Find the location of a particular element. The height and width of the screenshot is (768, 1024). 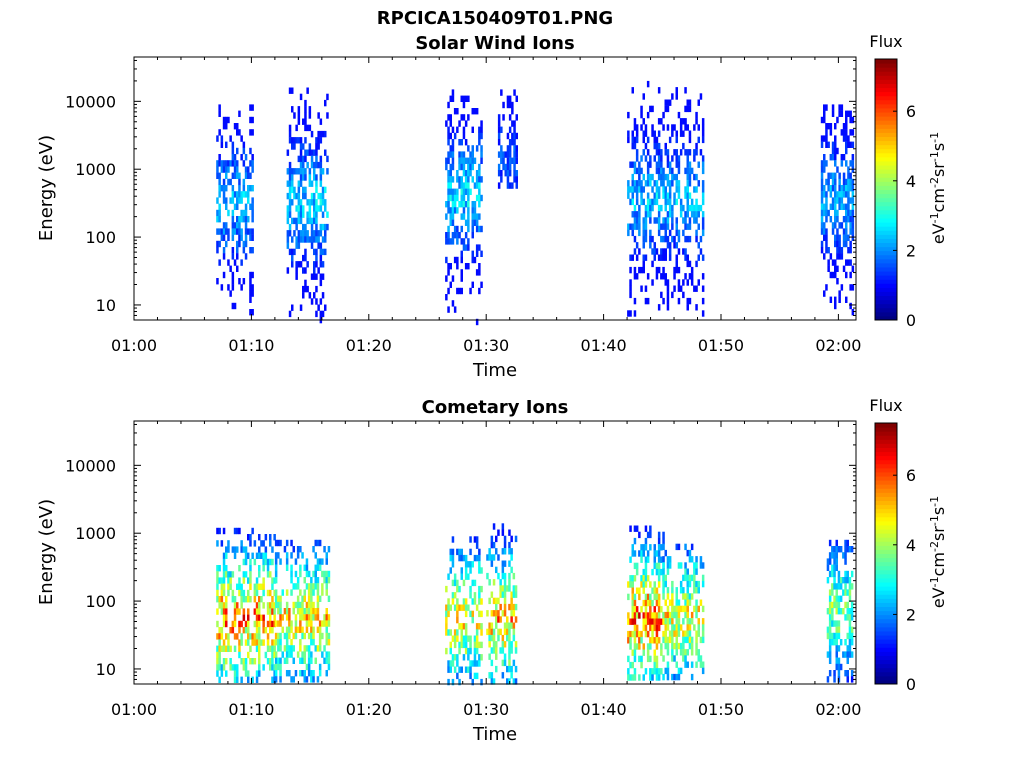

cometary-colorbar-label: eV-1cm-2sr-1s-1 is located at coordinates (938, 552).